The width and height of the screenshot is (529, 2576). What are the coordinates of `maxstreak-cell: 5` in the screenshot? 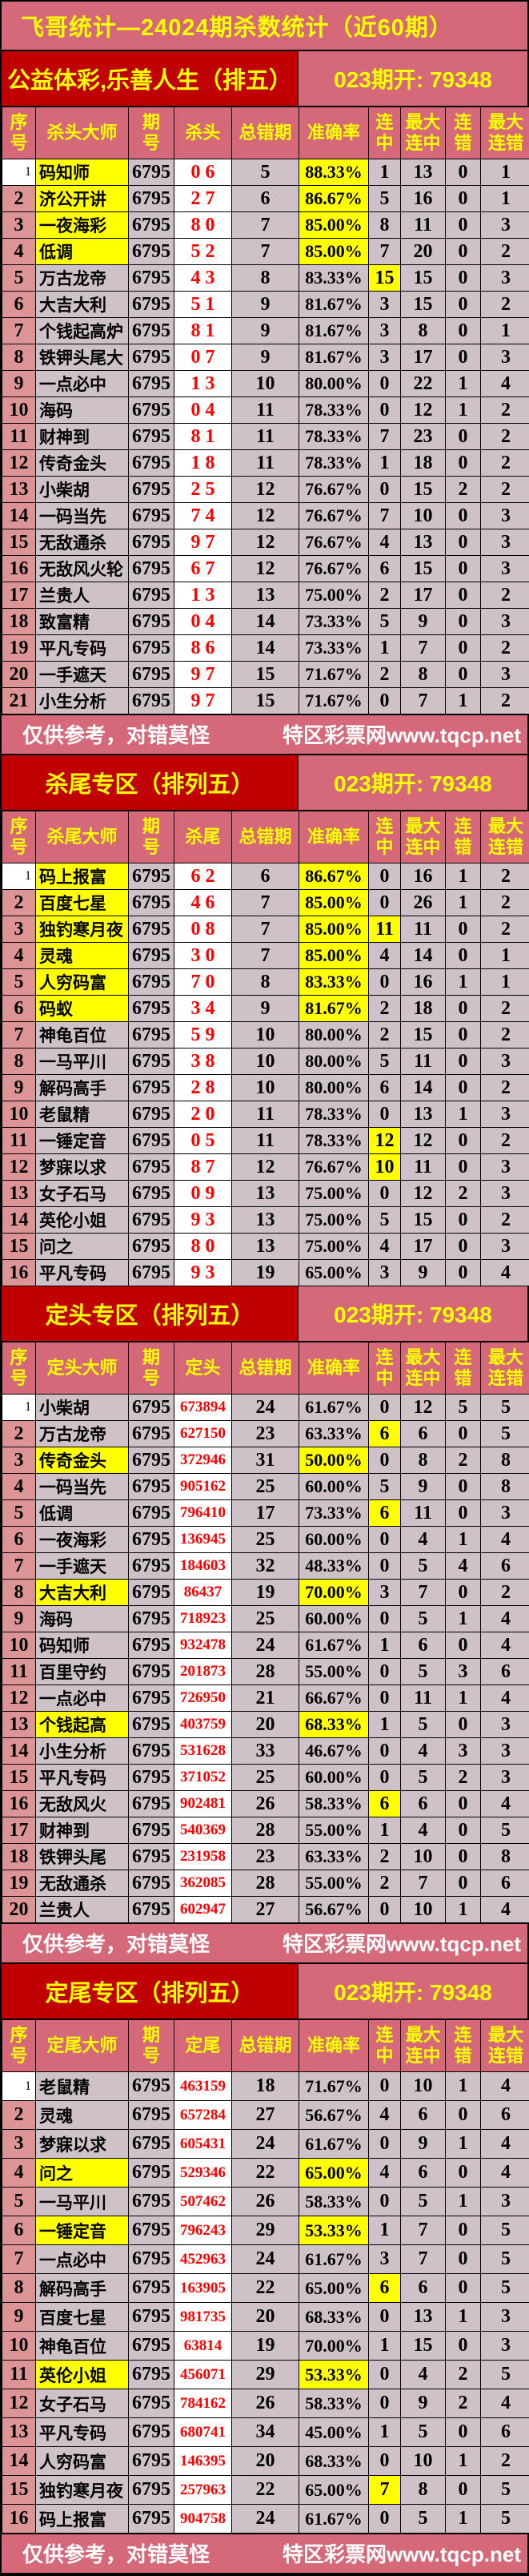 It's located at (423, 1725).